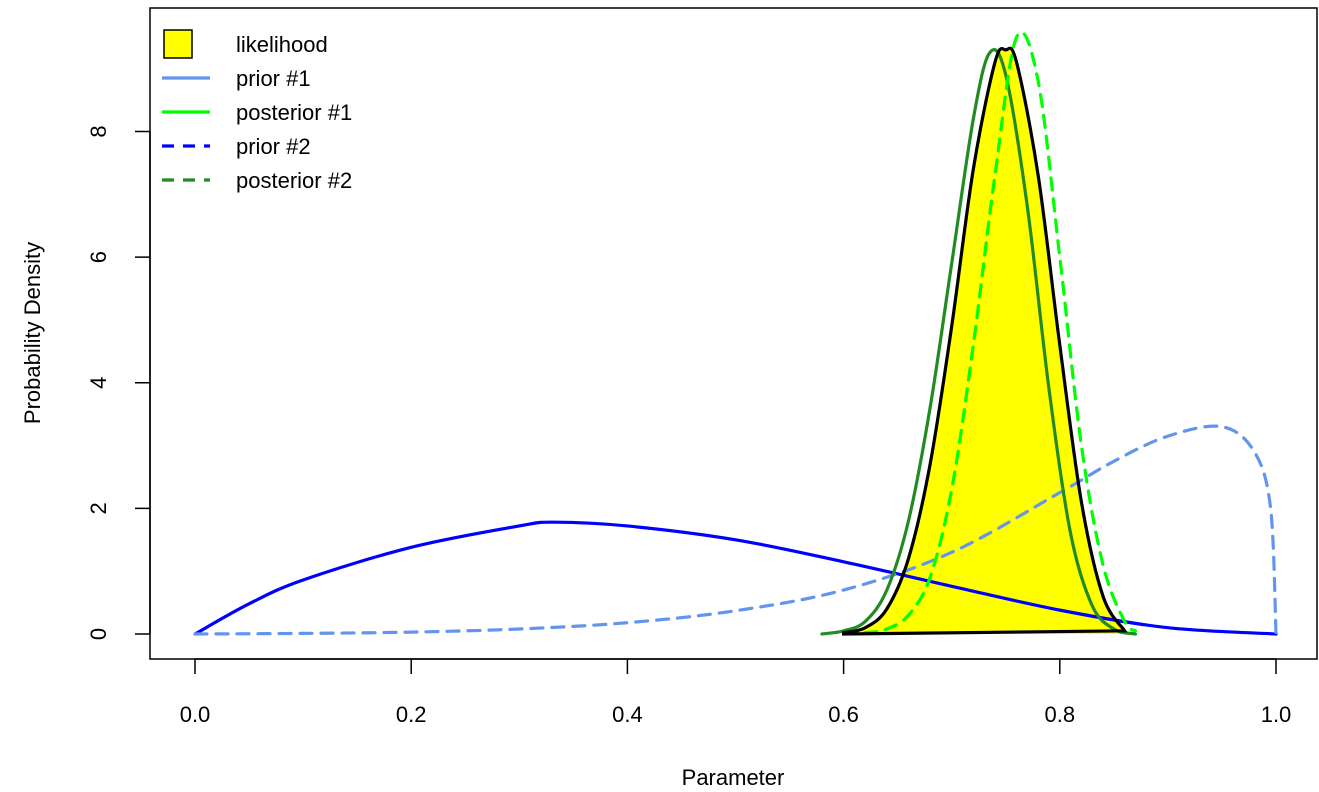 The width and height of the screenshot is (1319, 792). I want to click on x-tick-label: 1.0, so click(1276, 714).